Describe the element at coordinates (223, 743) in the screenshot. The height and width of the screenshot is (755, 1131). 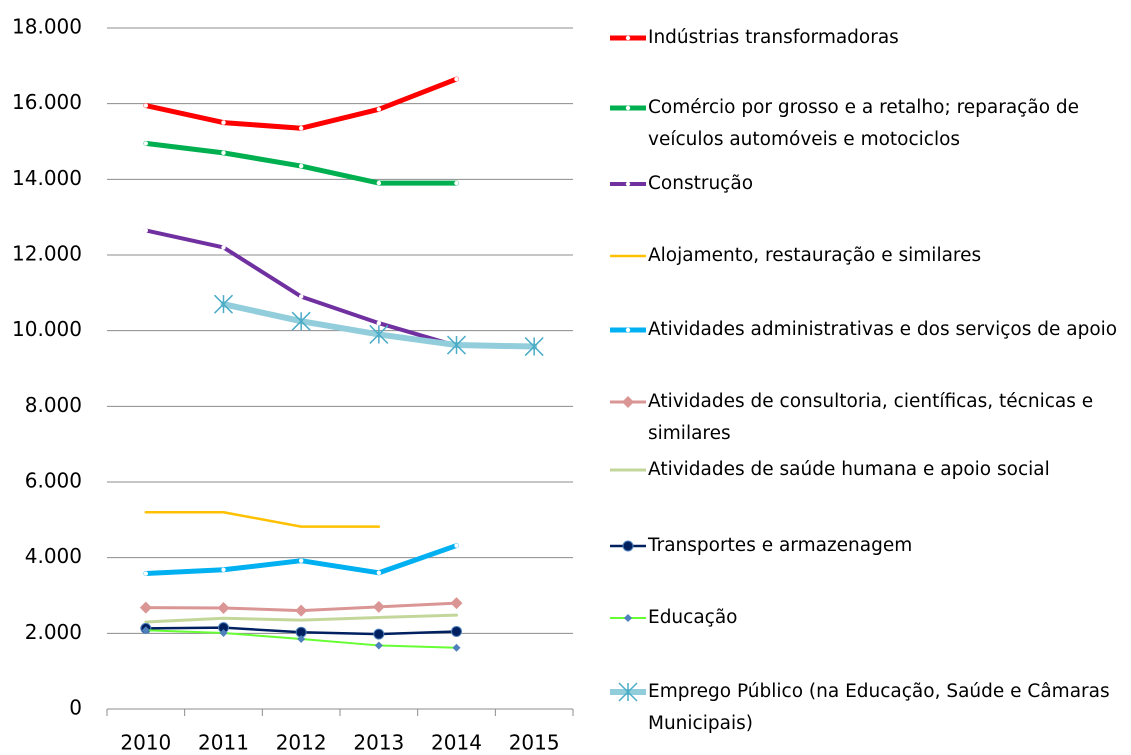
I see `x-tick-label: 2011` at that location.